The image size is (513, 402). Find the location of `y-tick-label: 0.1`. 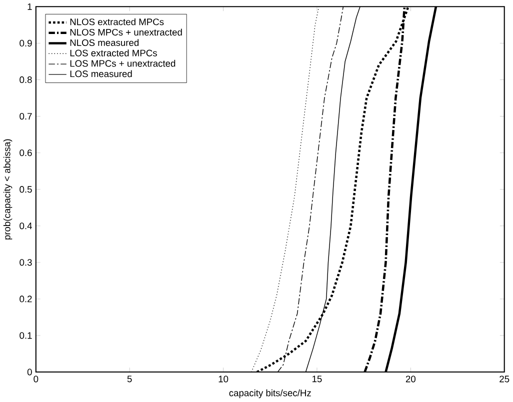

y-tick-label: 0.1 is located at coordinates (26, 336).